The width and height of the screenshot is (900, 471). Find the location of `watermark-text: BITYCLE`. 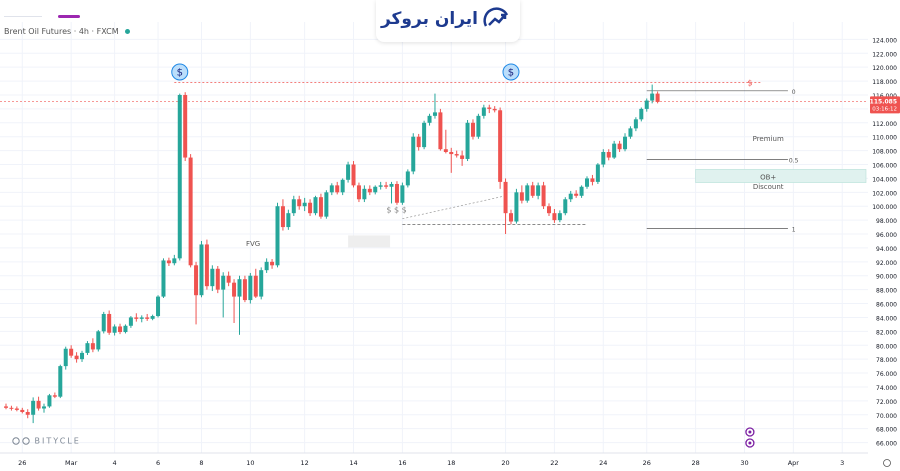

watermark-text: BITYCLE is located at coordinates (57, 441).